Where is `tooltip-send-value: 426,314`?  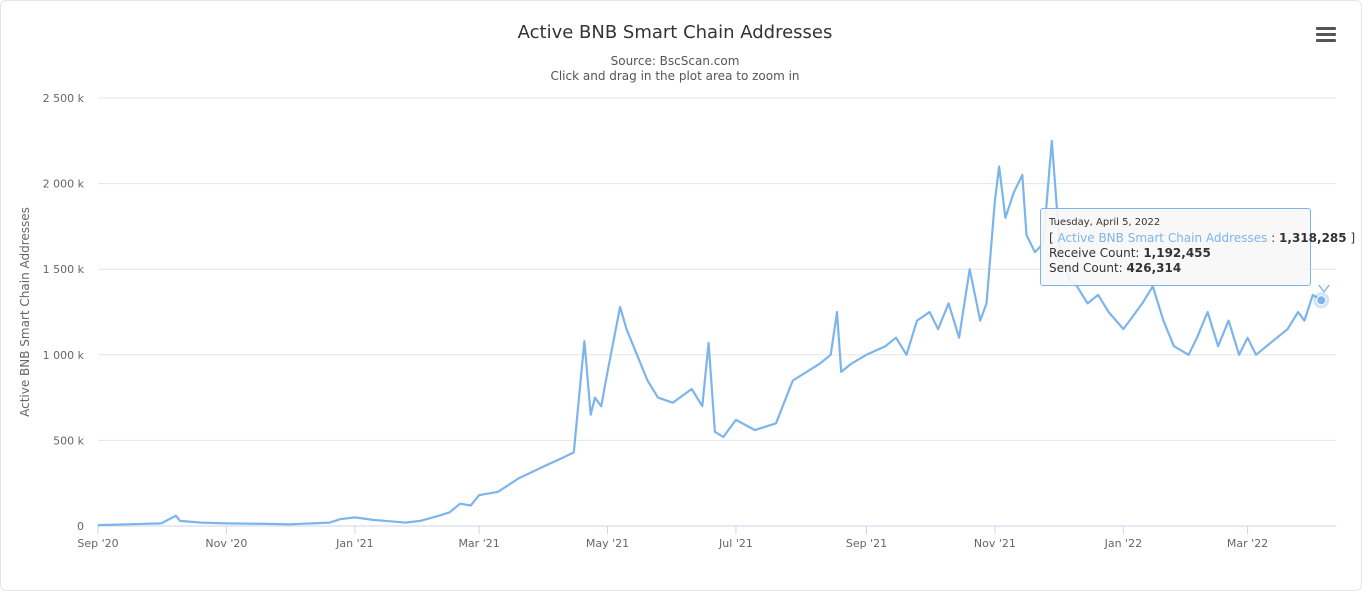 tooltip-send-value: 426,314 is located at coordinates (1154, 268).